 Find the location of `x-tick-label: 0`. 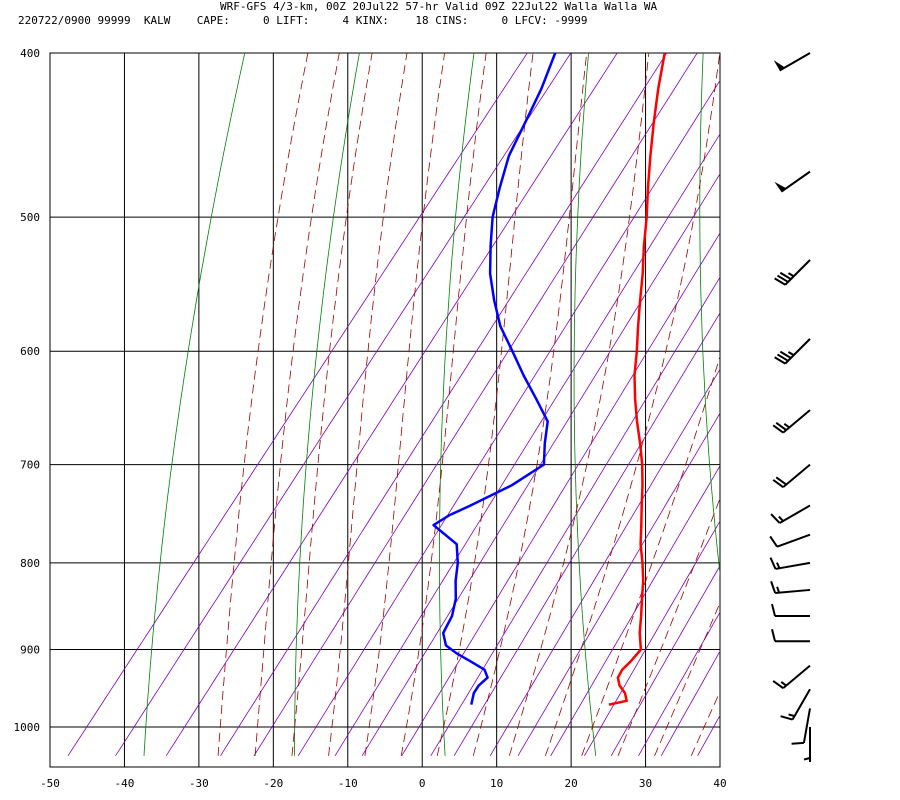

x-tick-label: 0 is located at coordinates (422, 783).